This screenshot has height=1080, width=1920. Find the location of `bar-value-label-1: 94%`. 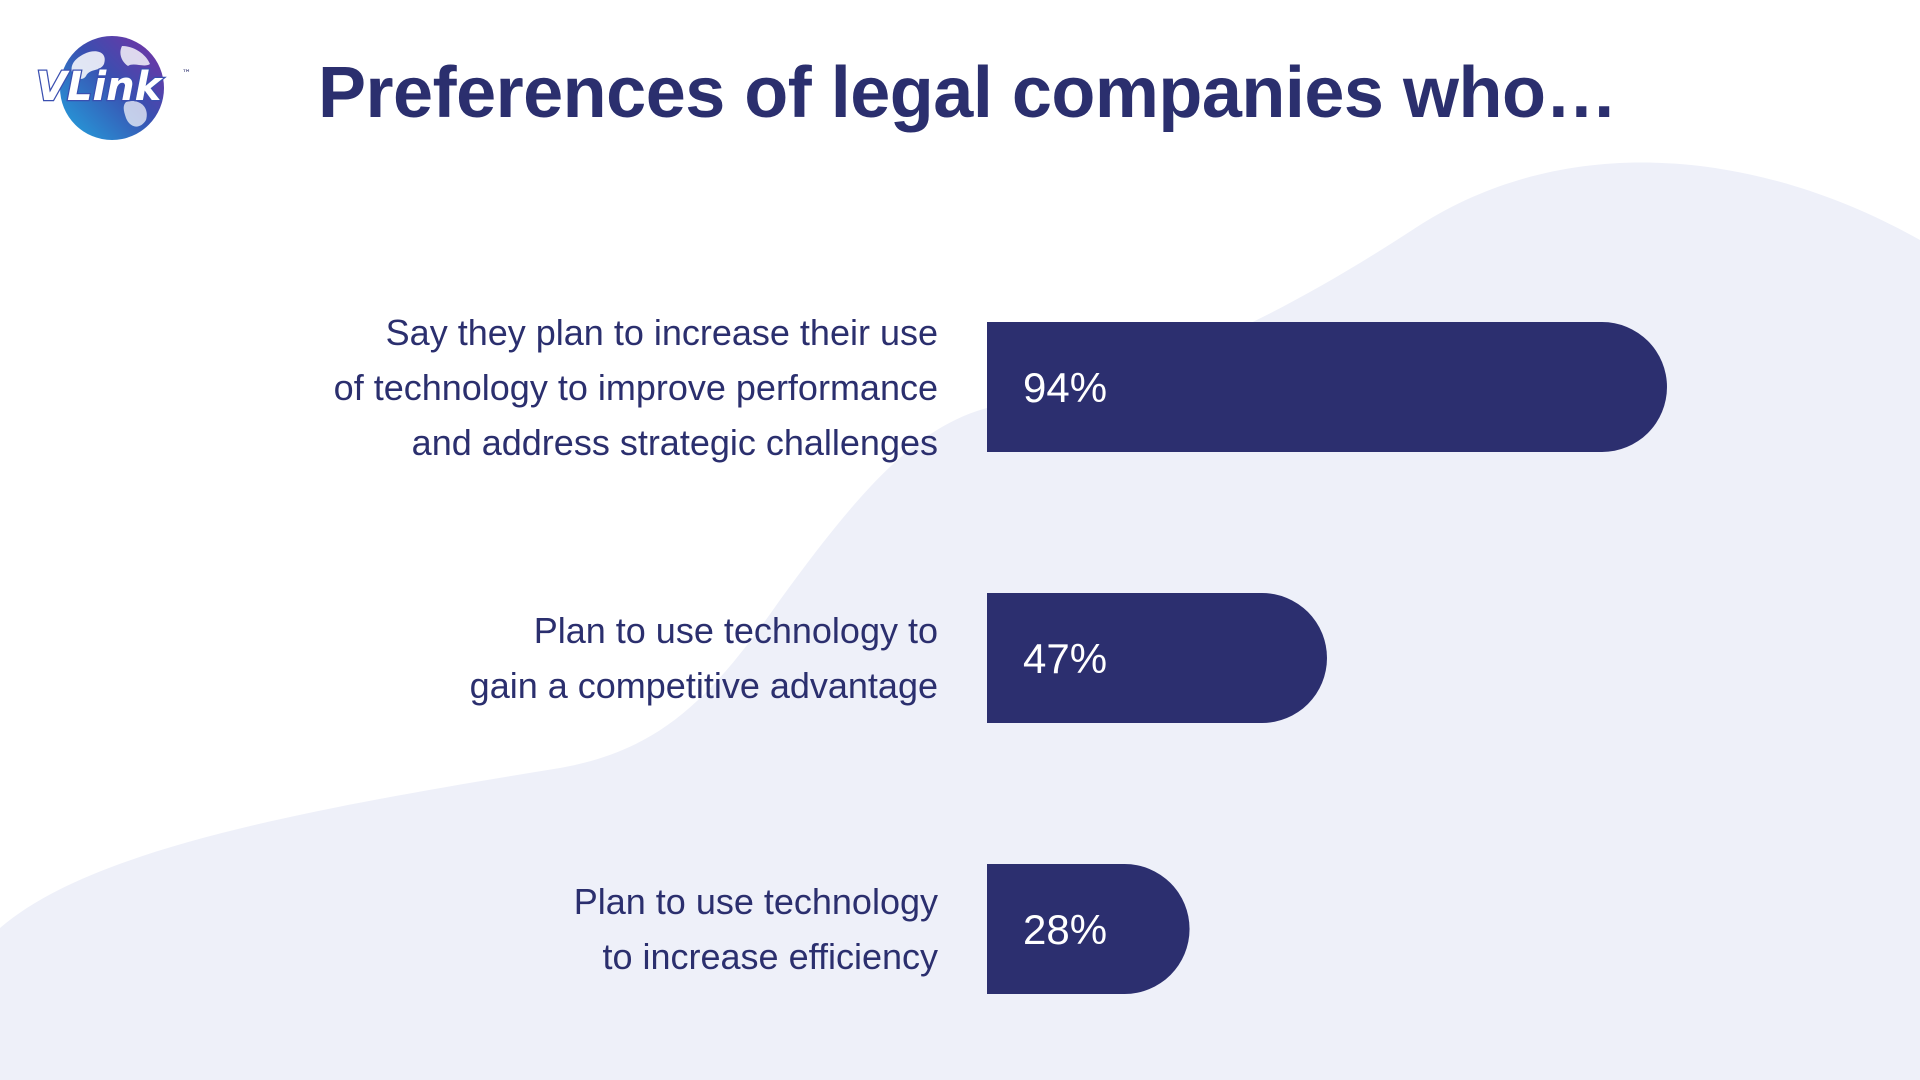

bar-value-label-1: 94% is located at coordinates (1065, 387).